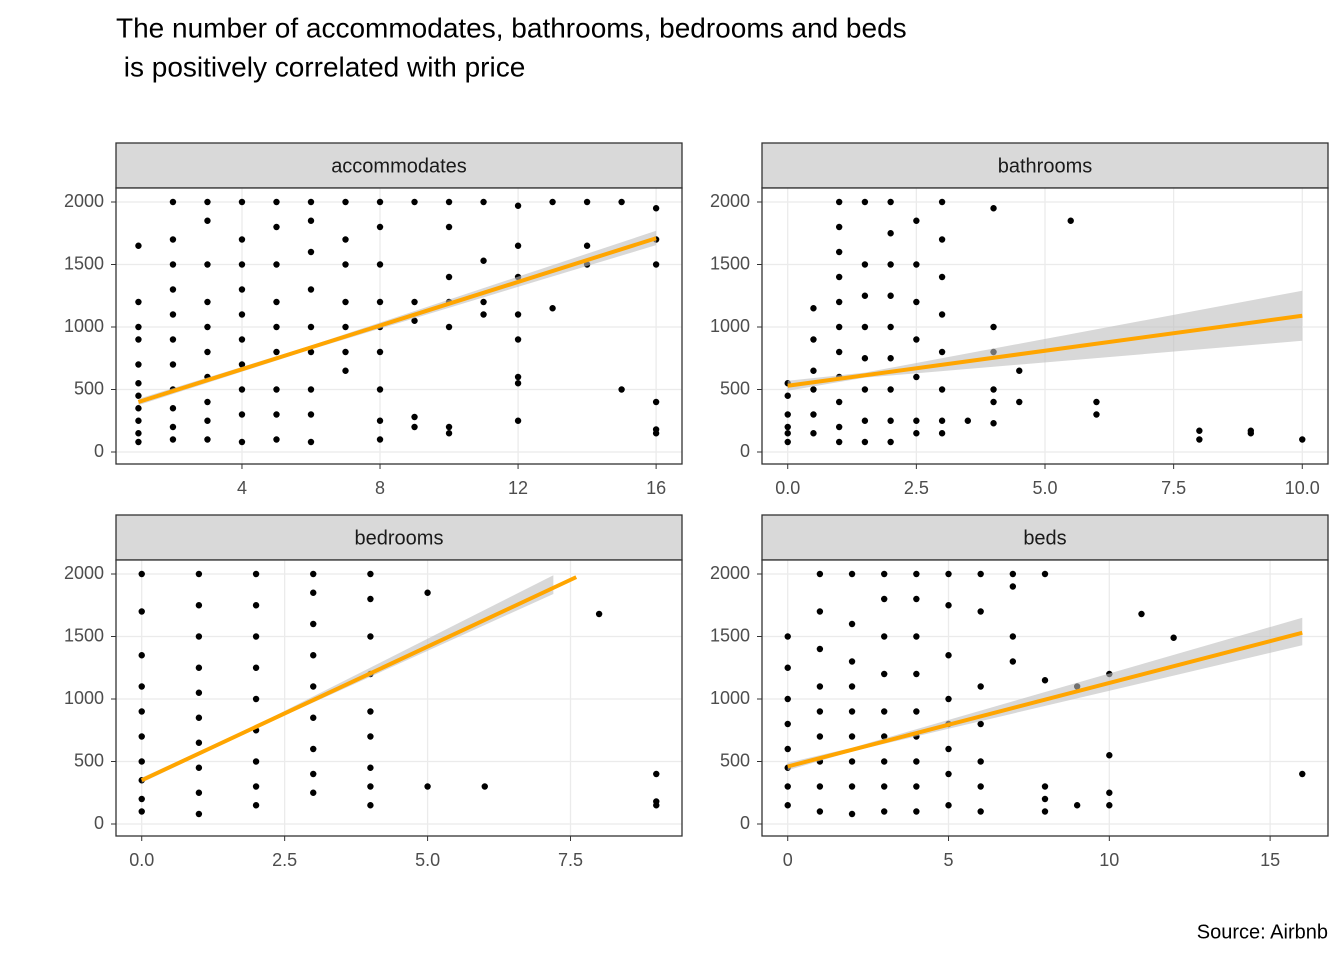 The image size is (1344, 960). What do you see at coordinates (1109, 860) in the screenshot?
I see `x-tick-label: 10` at bounding box center [1109, 860].